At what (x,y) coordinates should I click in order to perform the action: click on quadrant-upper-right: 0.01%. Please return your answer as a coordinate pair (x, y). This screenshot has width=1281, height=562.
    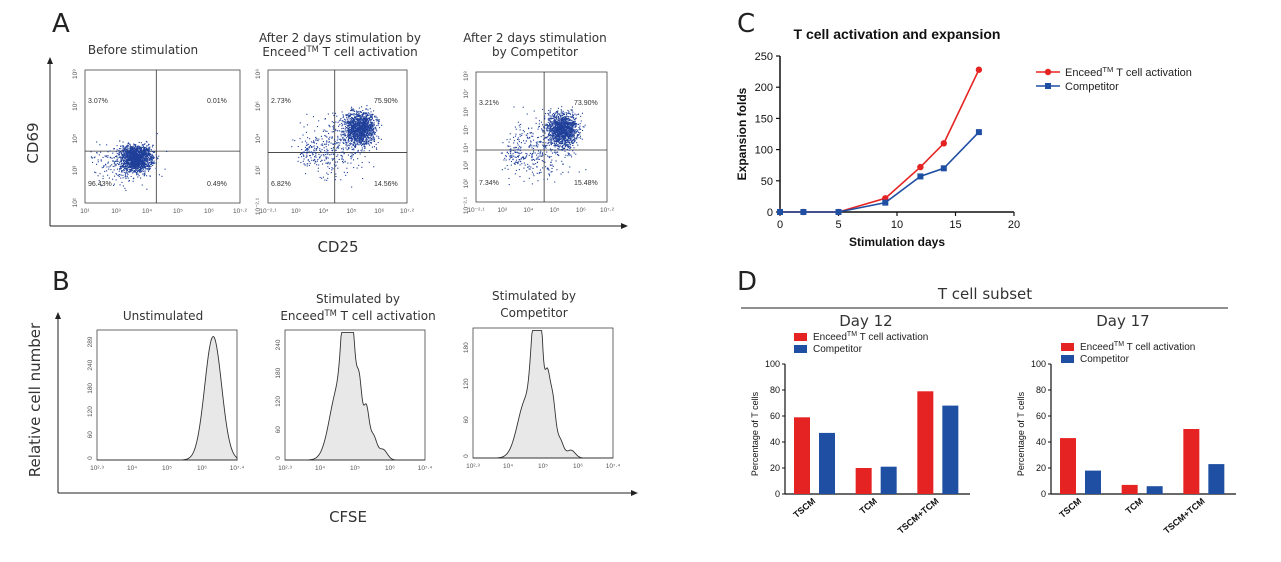
    Looking at the image, I should click on (217, 101).